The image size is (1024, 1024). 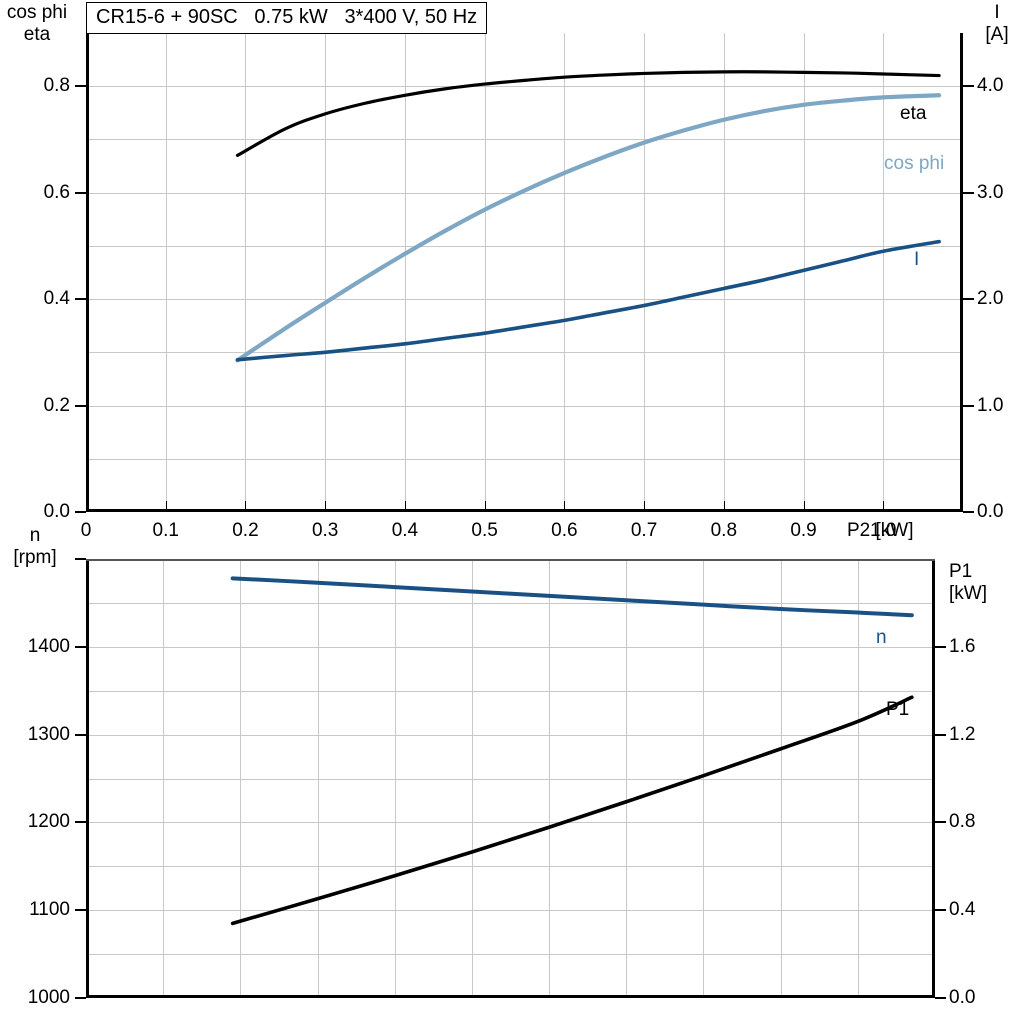 What do you see at coordinates (962, 734) in the screenshot?
I see `y2-axis-tick-label: 1.2` at bounding box center [962, 734].